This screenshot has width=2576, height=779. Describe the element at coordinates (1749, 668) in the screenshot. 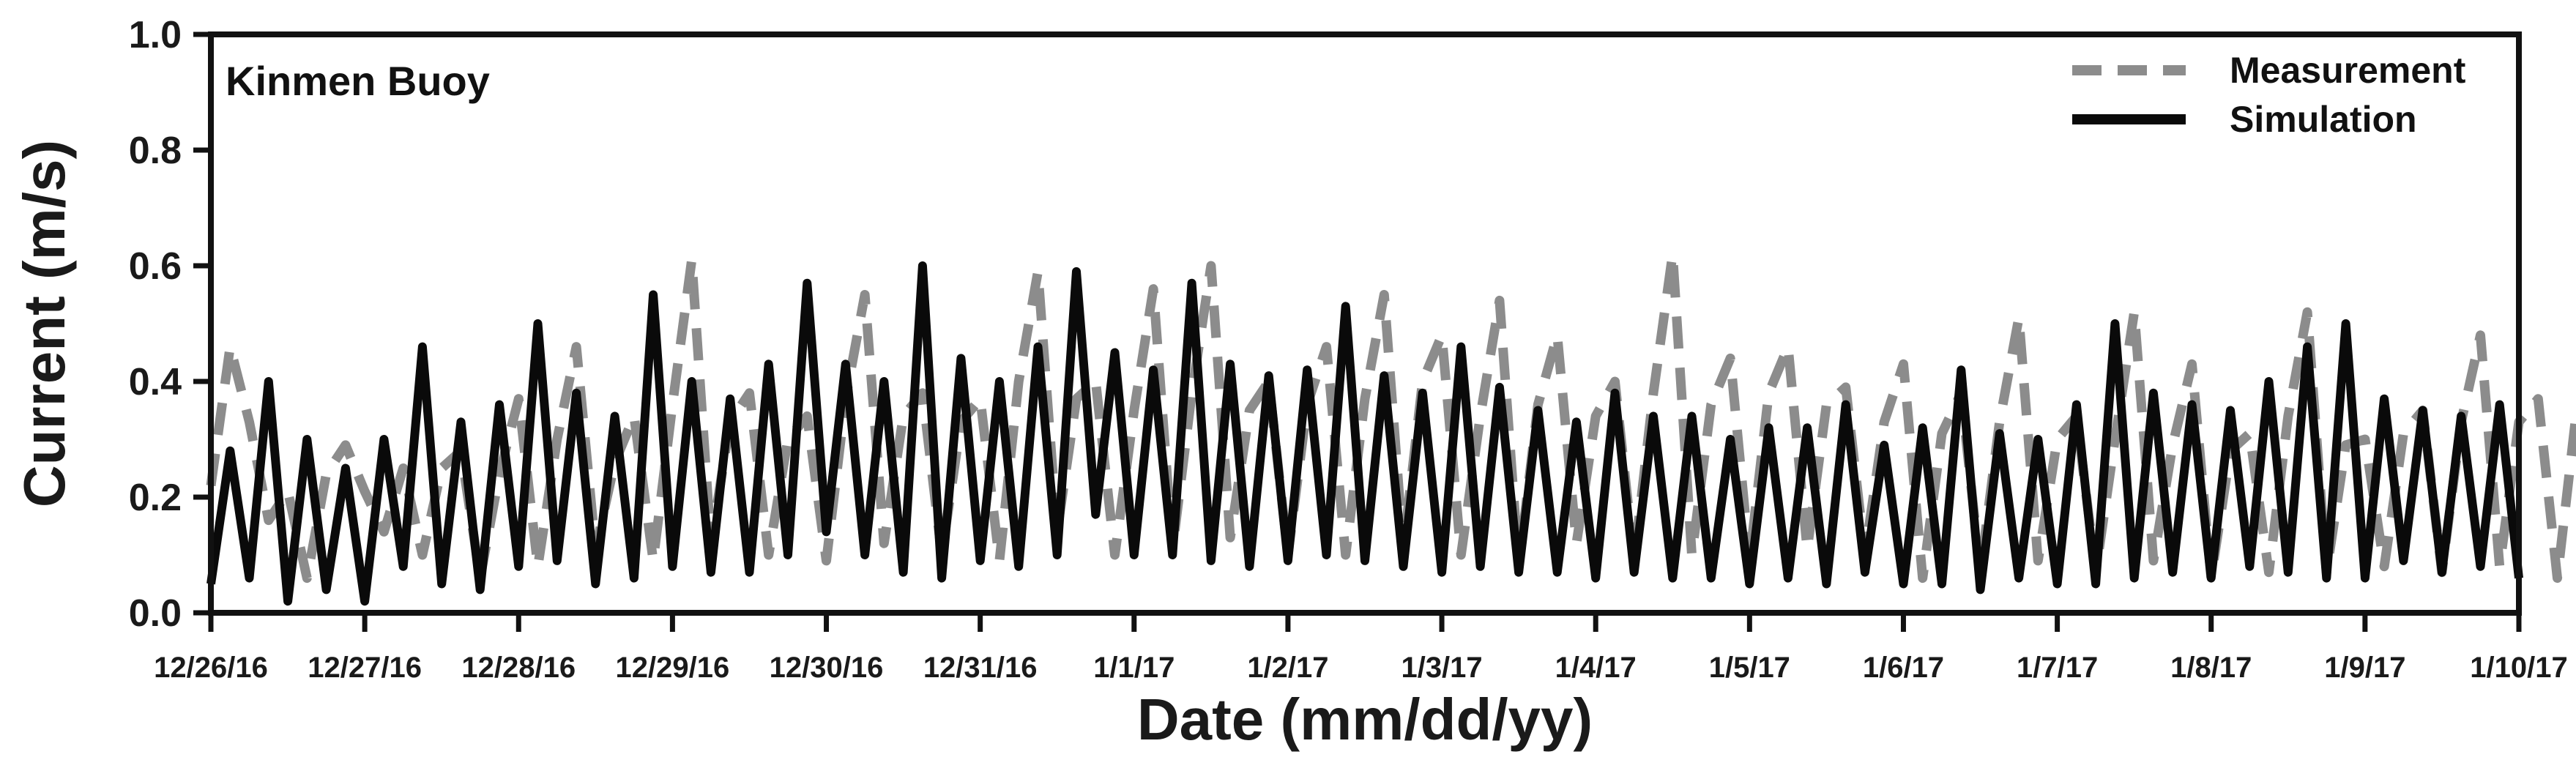

I see `x-tick-label: 1/5/17` at that location.